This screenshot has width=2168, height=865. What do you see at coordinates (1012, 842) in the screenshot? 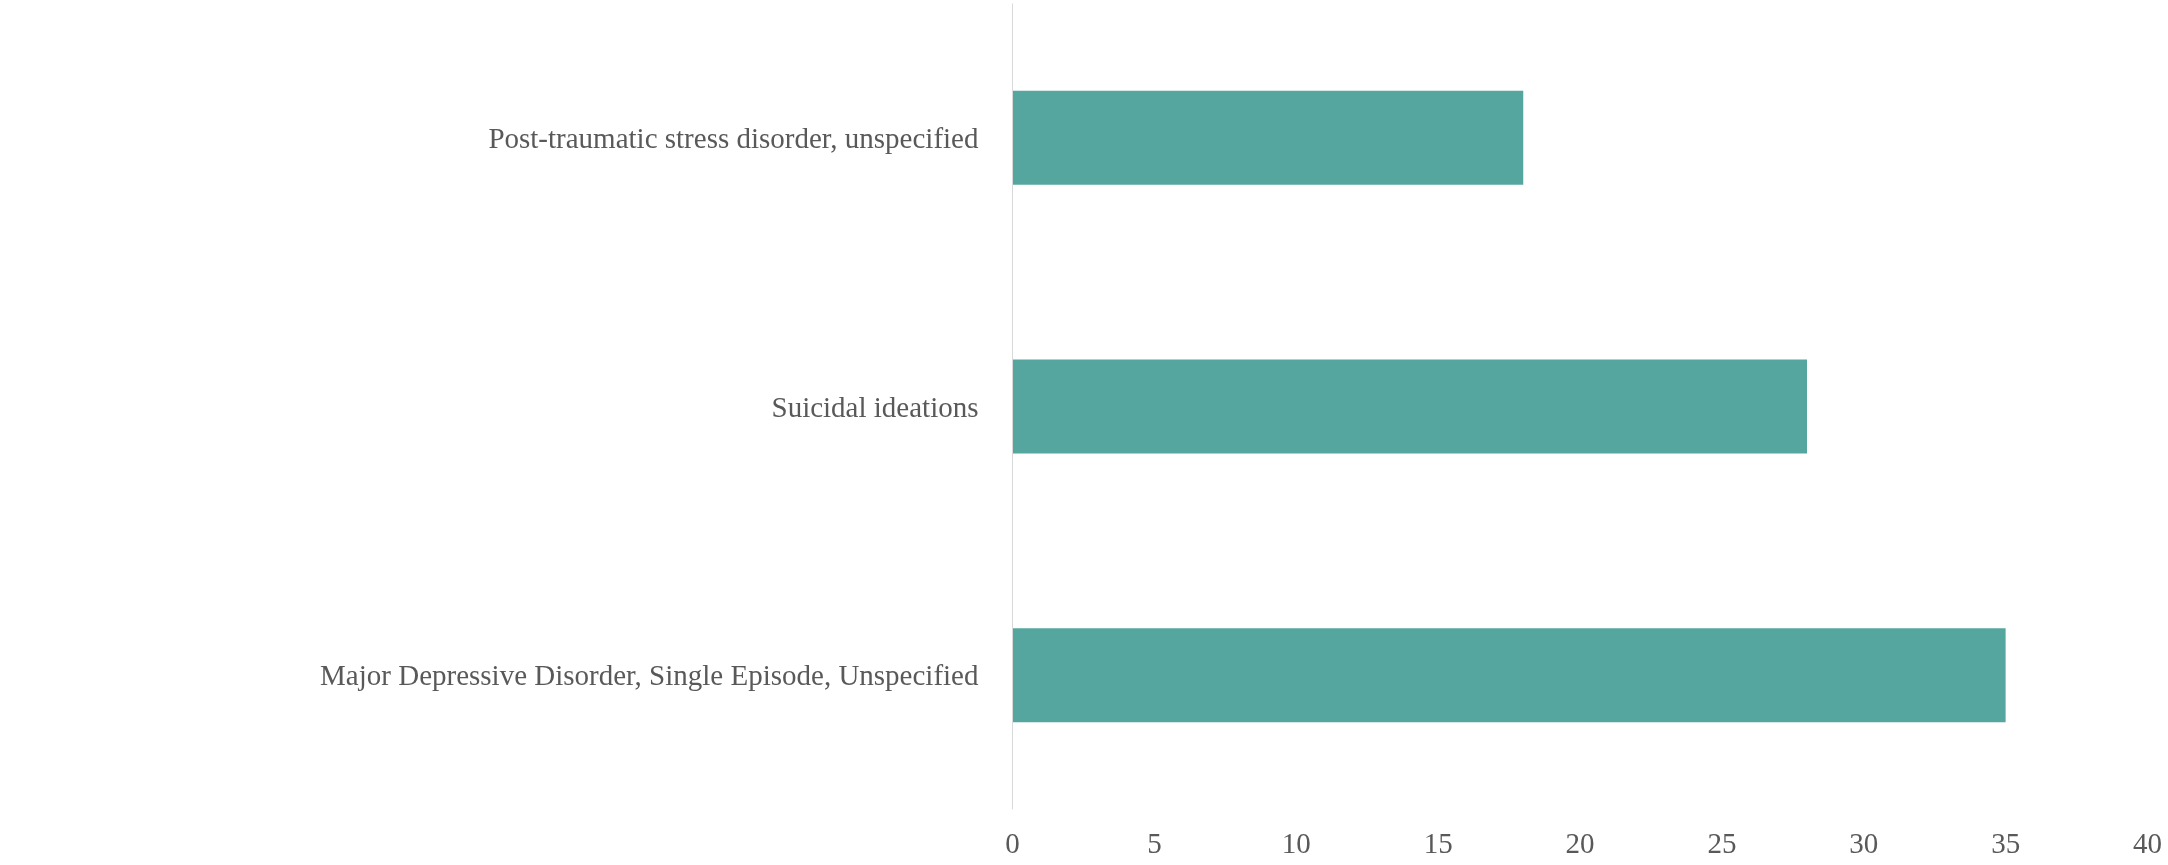
I see `x-tick-label: 0` at bounding box center [1012, 842].